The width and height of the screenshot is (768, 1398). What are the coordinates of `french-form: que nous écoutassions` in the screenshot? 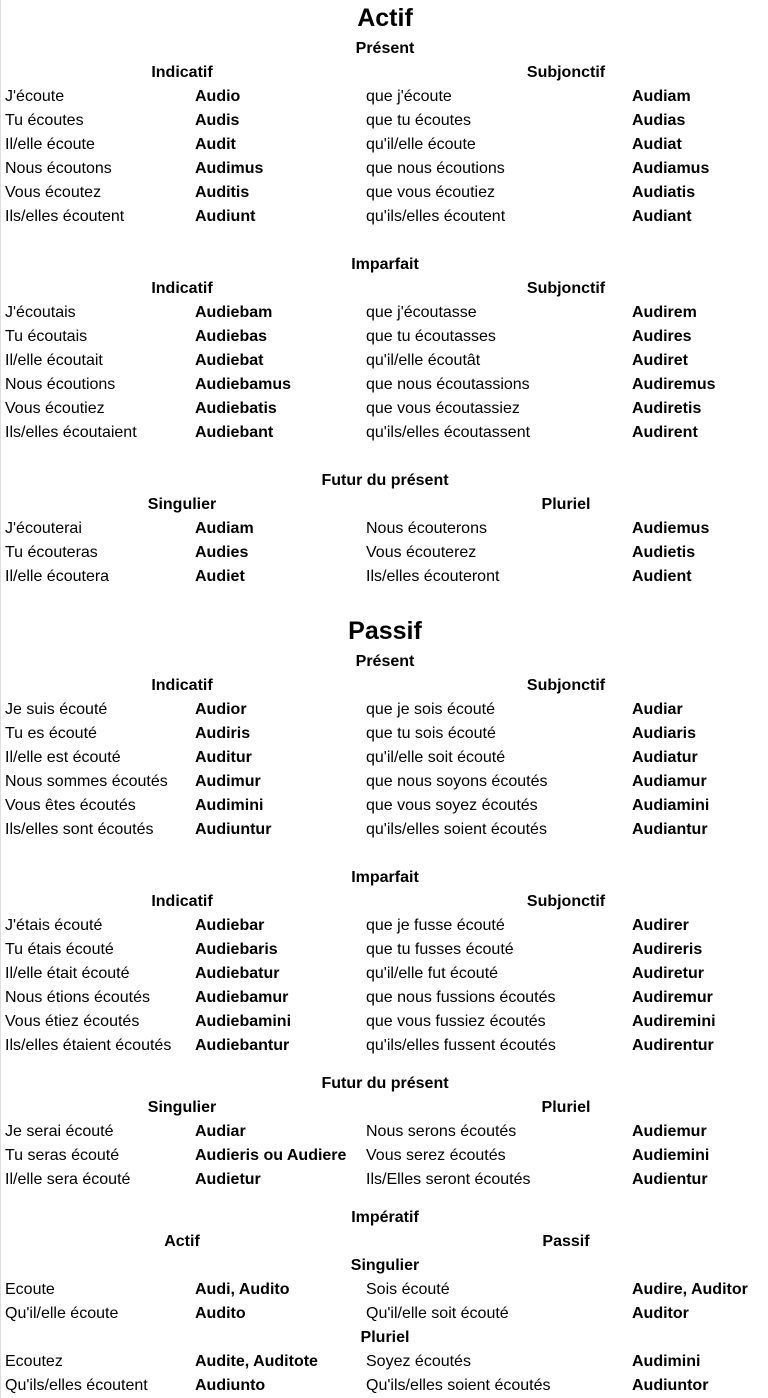 It's located at (448, 384).